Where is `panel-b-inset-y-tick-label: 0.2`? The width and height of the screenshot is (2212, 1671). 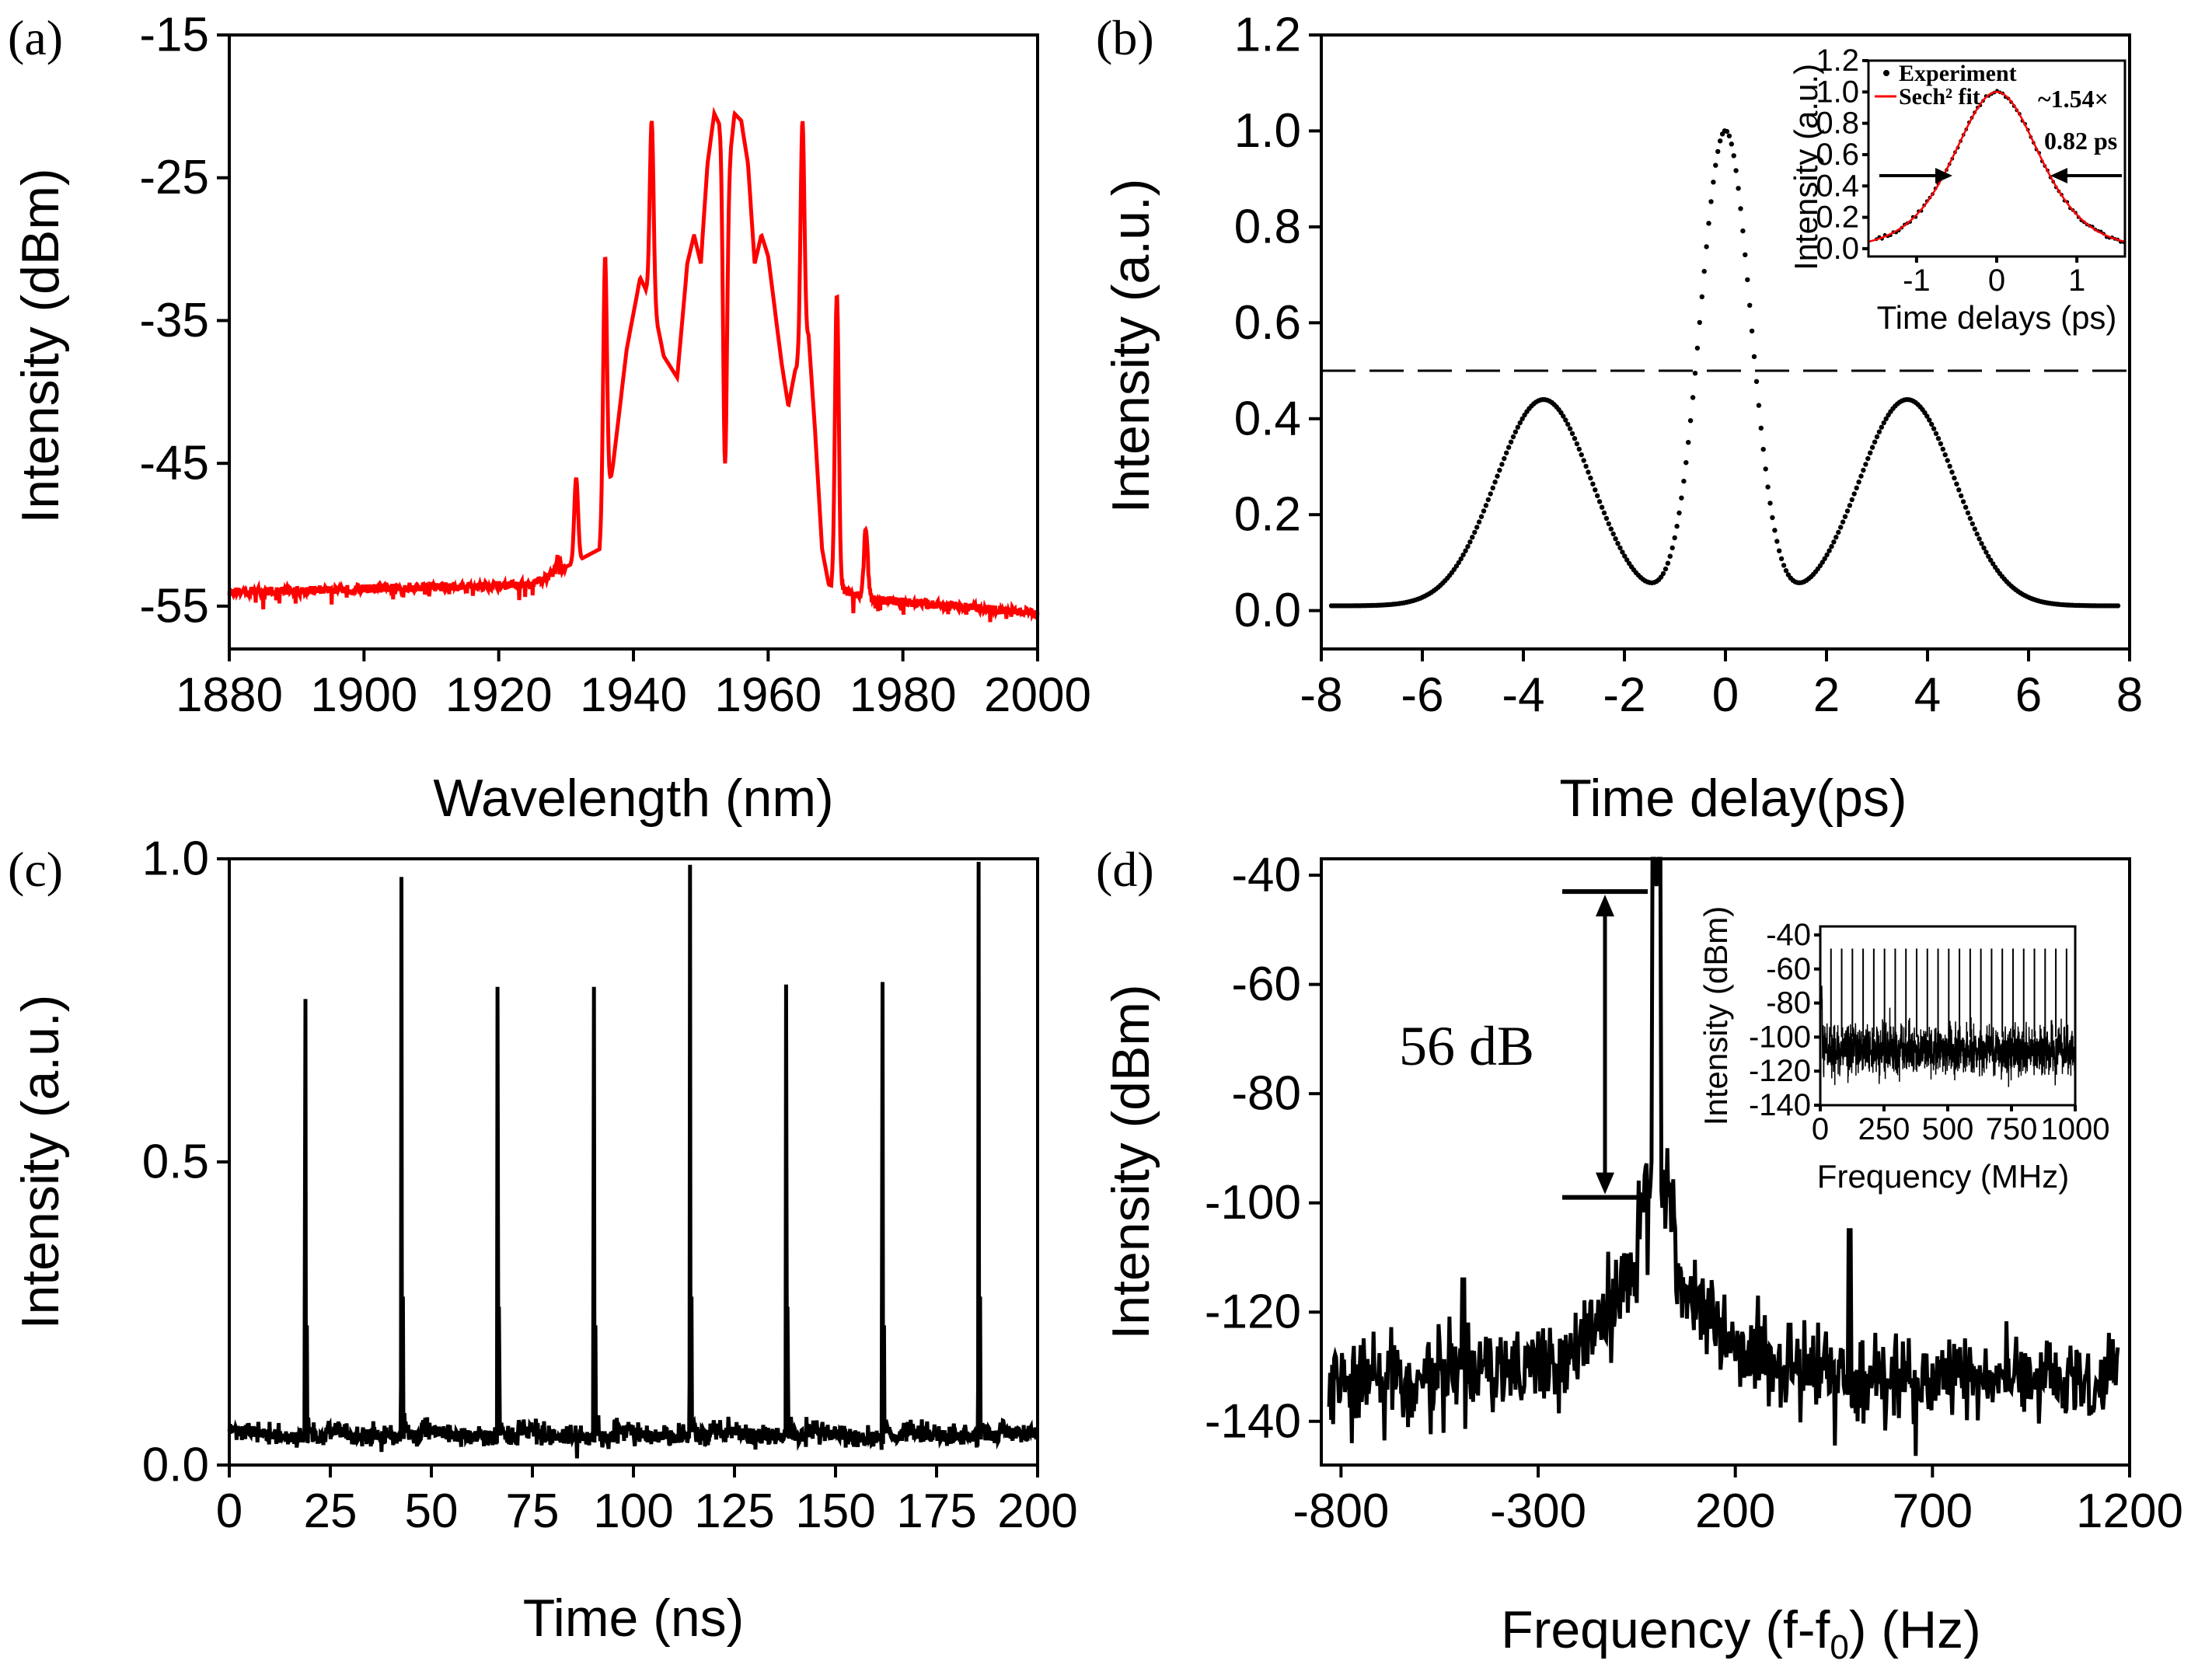
panel-b-inset-y-tick-label: 0.2 is located at coordinates (1838, 218).